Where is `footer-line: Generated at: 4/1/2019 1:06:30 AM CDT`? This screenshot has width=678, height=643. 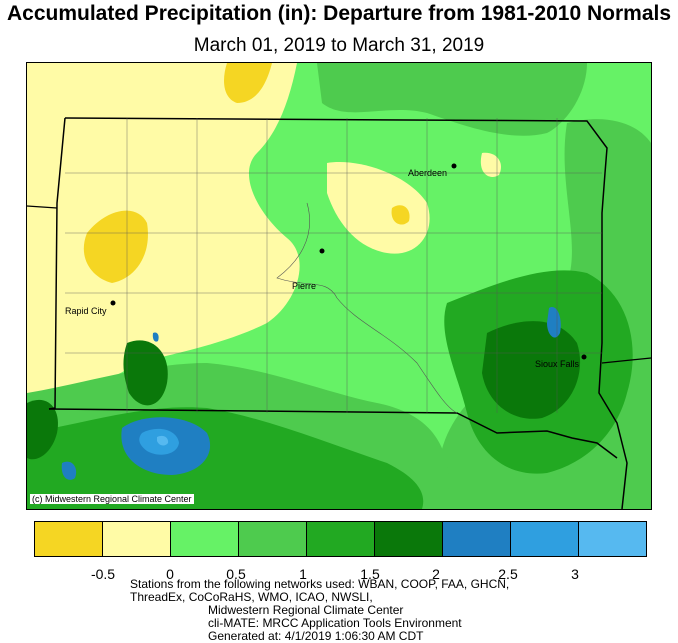 footer-line: Generated at: 4/1/2019 1:06:30 AM CDT is located at coordinates (316, 636).